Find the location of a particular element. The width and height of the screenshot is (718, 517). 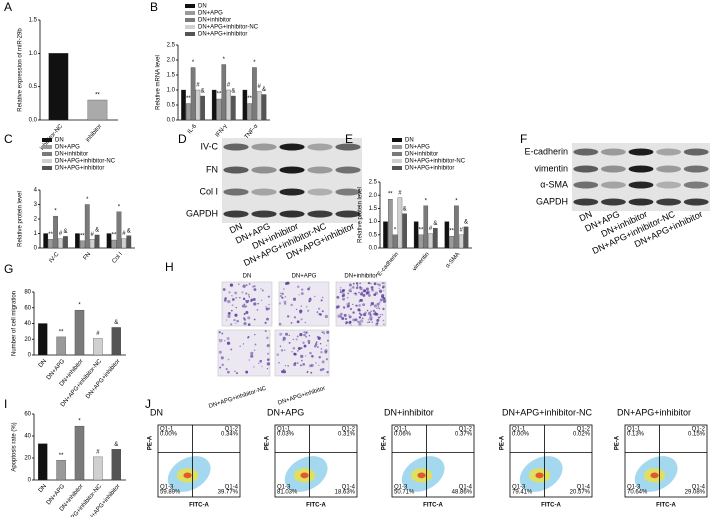

cell-core-hot is located at coordinates (539, 475).